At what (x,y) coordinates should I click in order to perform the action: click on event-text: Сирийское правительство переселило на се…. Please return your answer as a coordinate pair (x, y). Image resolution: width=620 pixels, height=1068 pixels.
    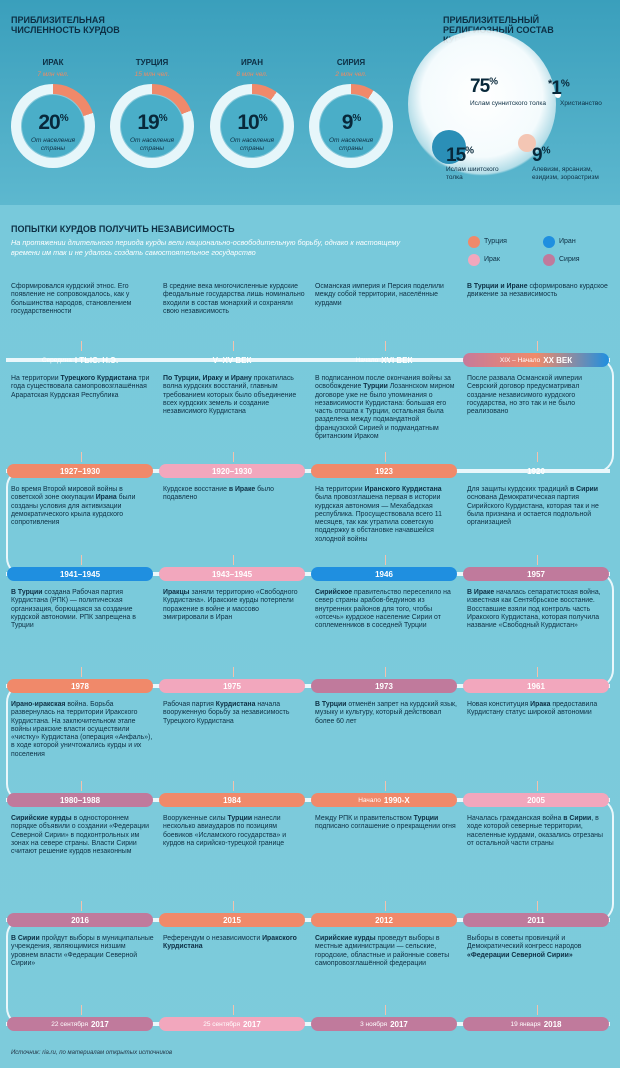
    Looking at the image, I should click on (383, 609).